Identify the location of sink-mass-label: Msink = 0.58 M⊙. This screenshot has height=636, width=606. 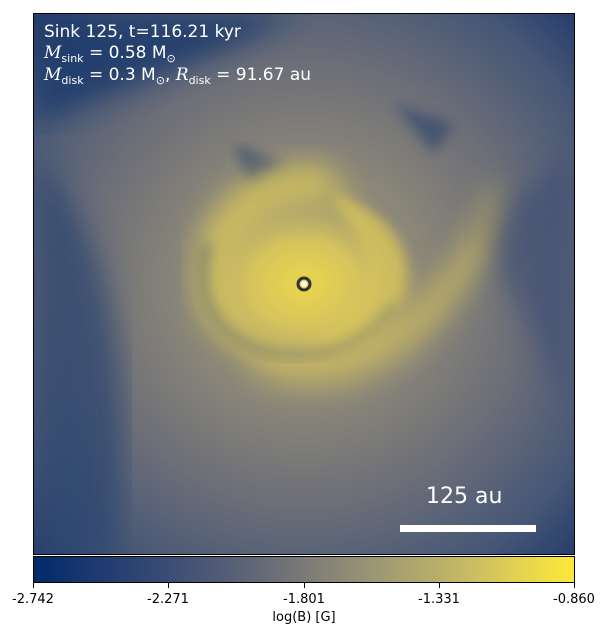
(110, 54).